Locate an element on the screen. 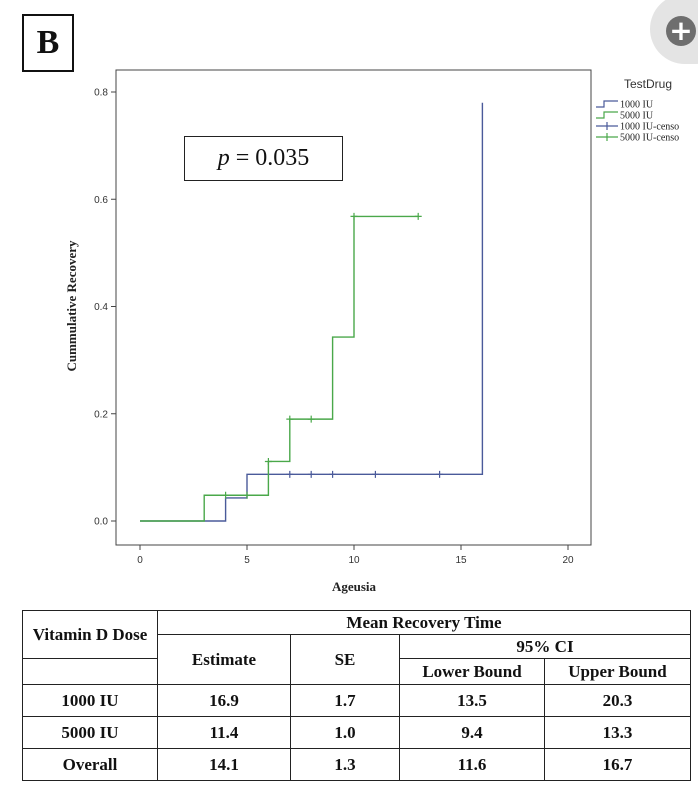  legend-label: 5000 IU-censo is located at coordinates (649, 138).